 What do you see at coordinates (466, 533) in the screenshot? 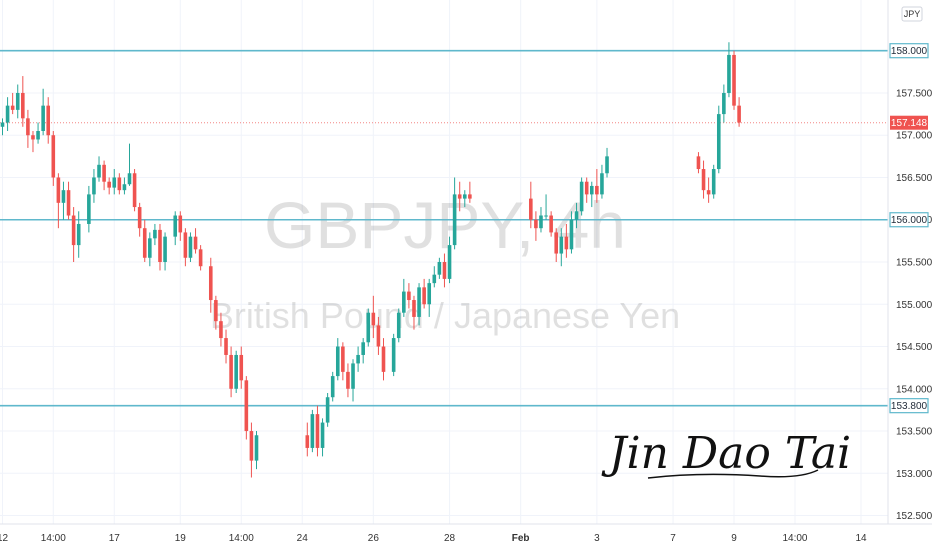
I see `time-axis: 12 14:00 17 19 14:00 24 26 28 Feb 3 7 9 14:00 14` at bounding box center [466, 533].